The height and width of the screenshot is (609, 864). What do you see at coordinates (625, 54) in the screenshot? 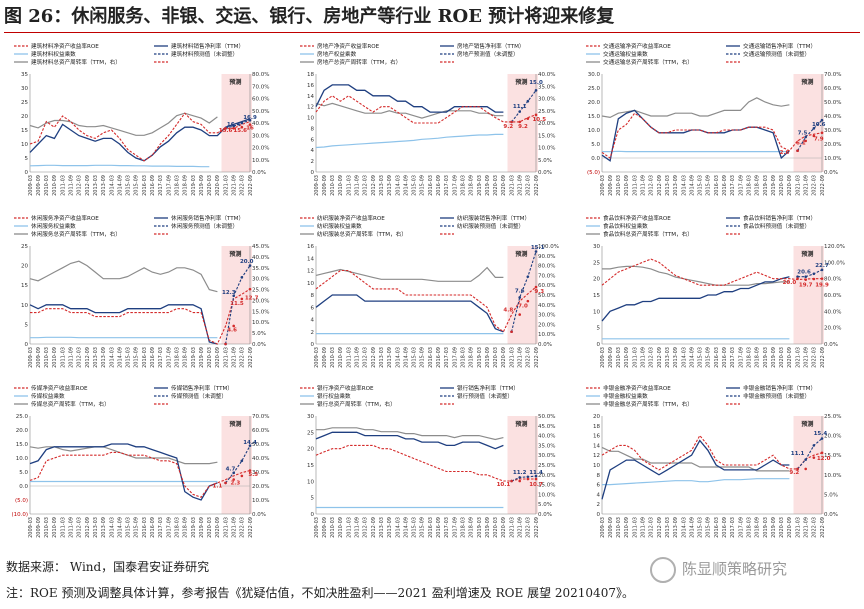
I see `legend-label: 交通运输权益乘数` at bounding box center [625, 54].